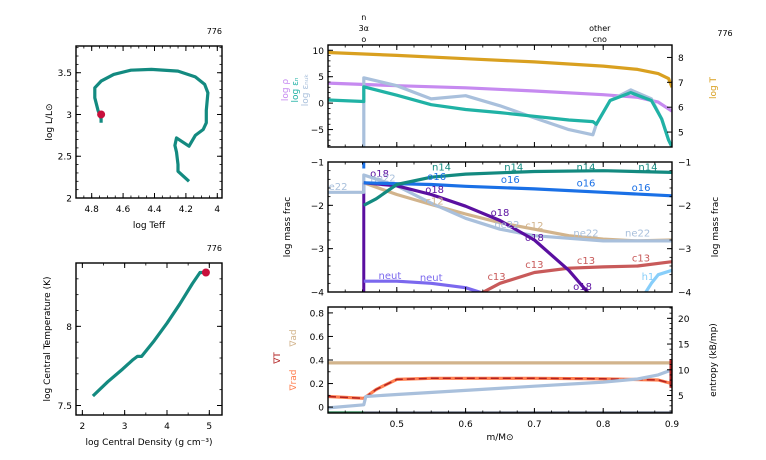  Describe the element at coordinates (48, 338) in the screenshot. I see `rhot-ylabel: log Central Temperature (K)` at that location.